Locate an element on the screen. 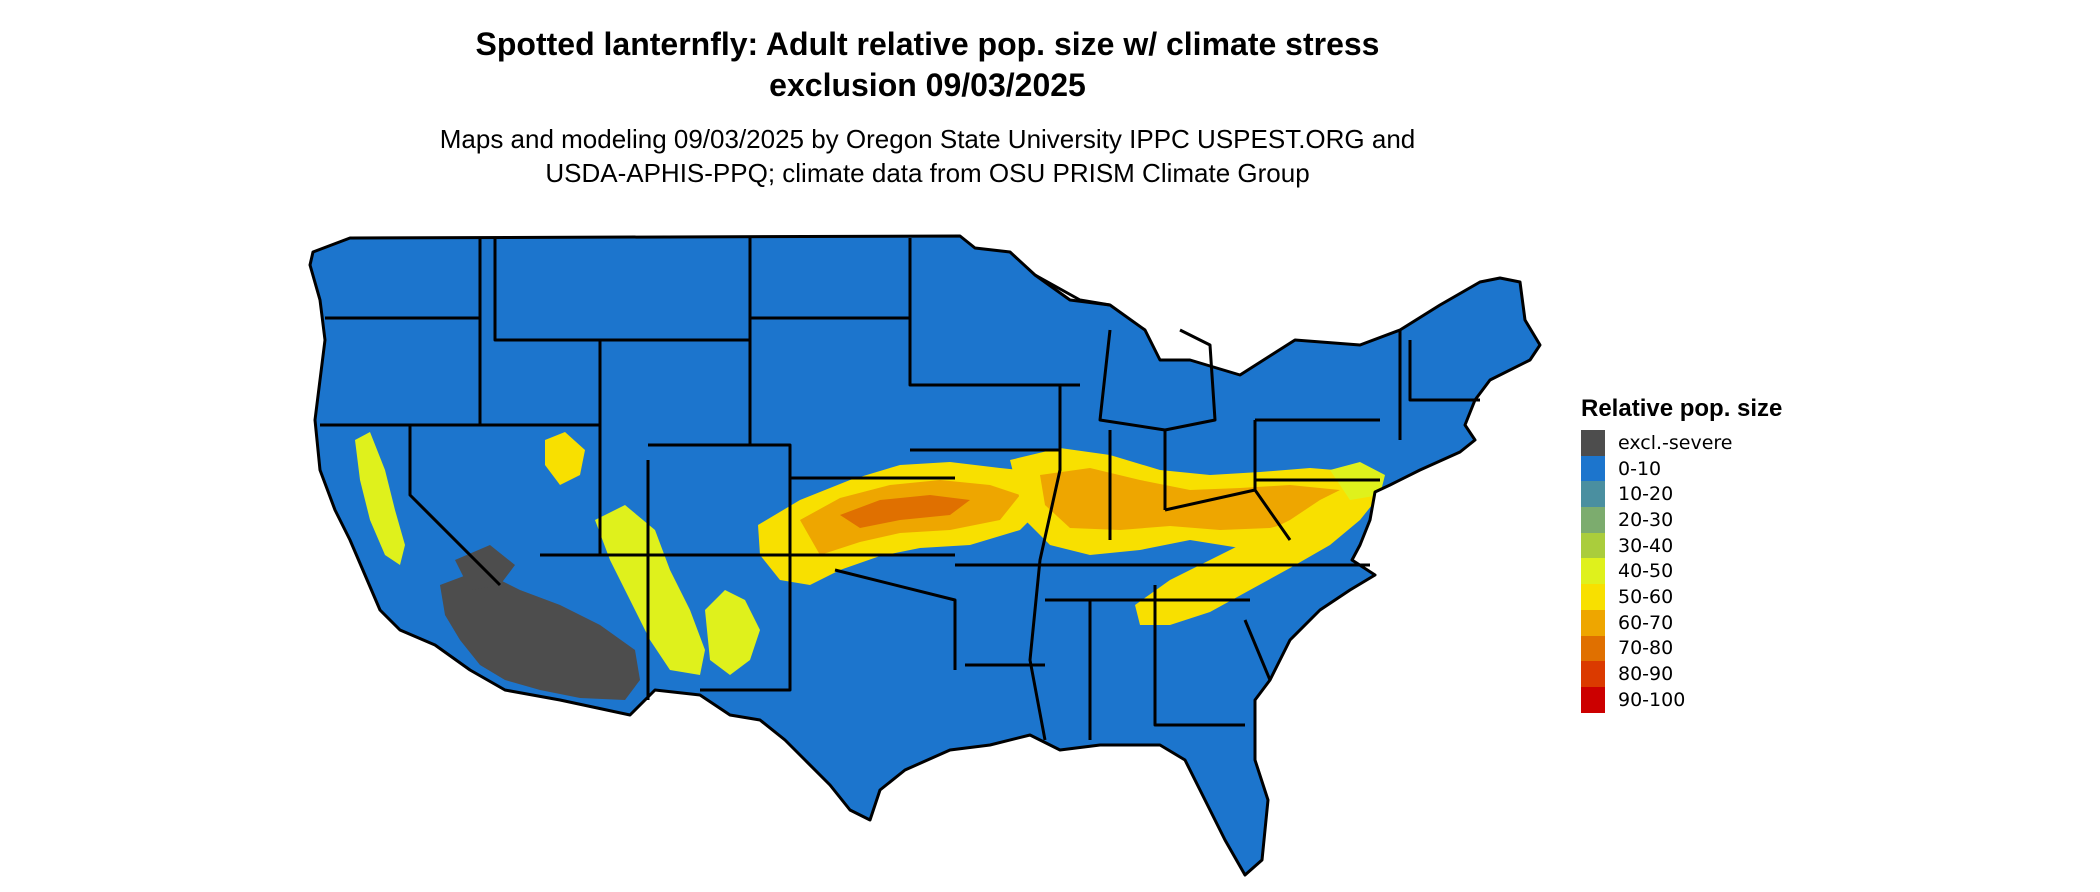 This screenshot has width=2100, height=892. legend-item: excl.-severe is located at coordinates (1681, 443).